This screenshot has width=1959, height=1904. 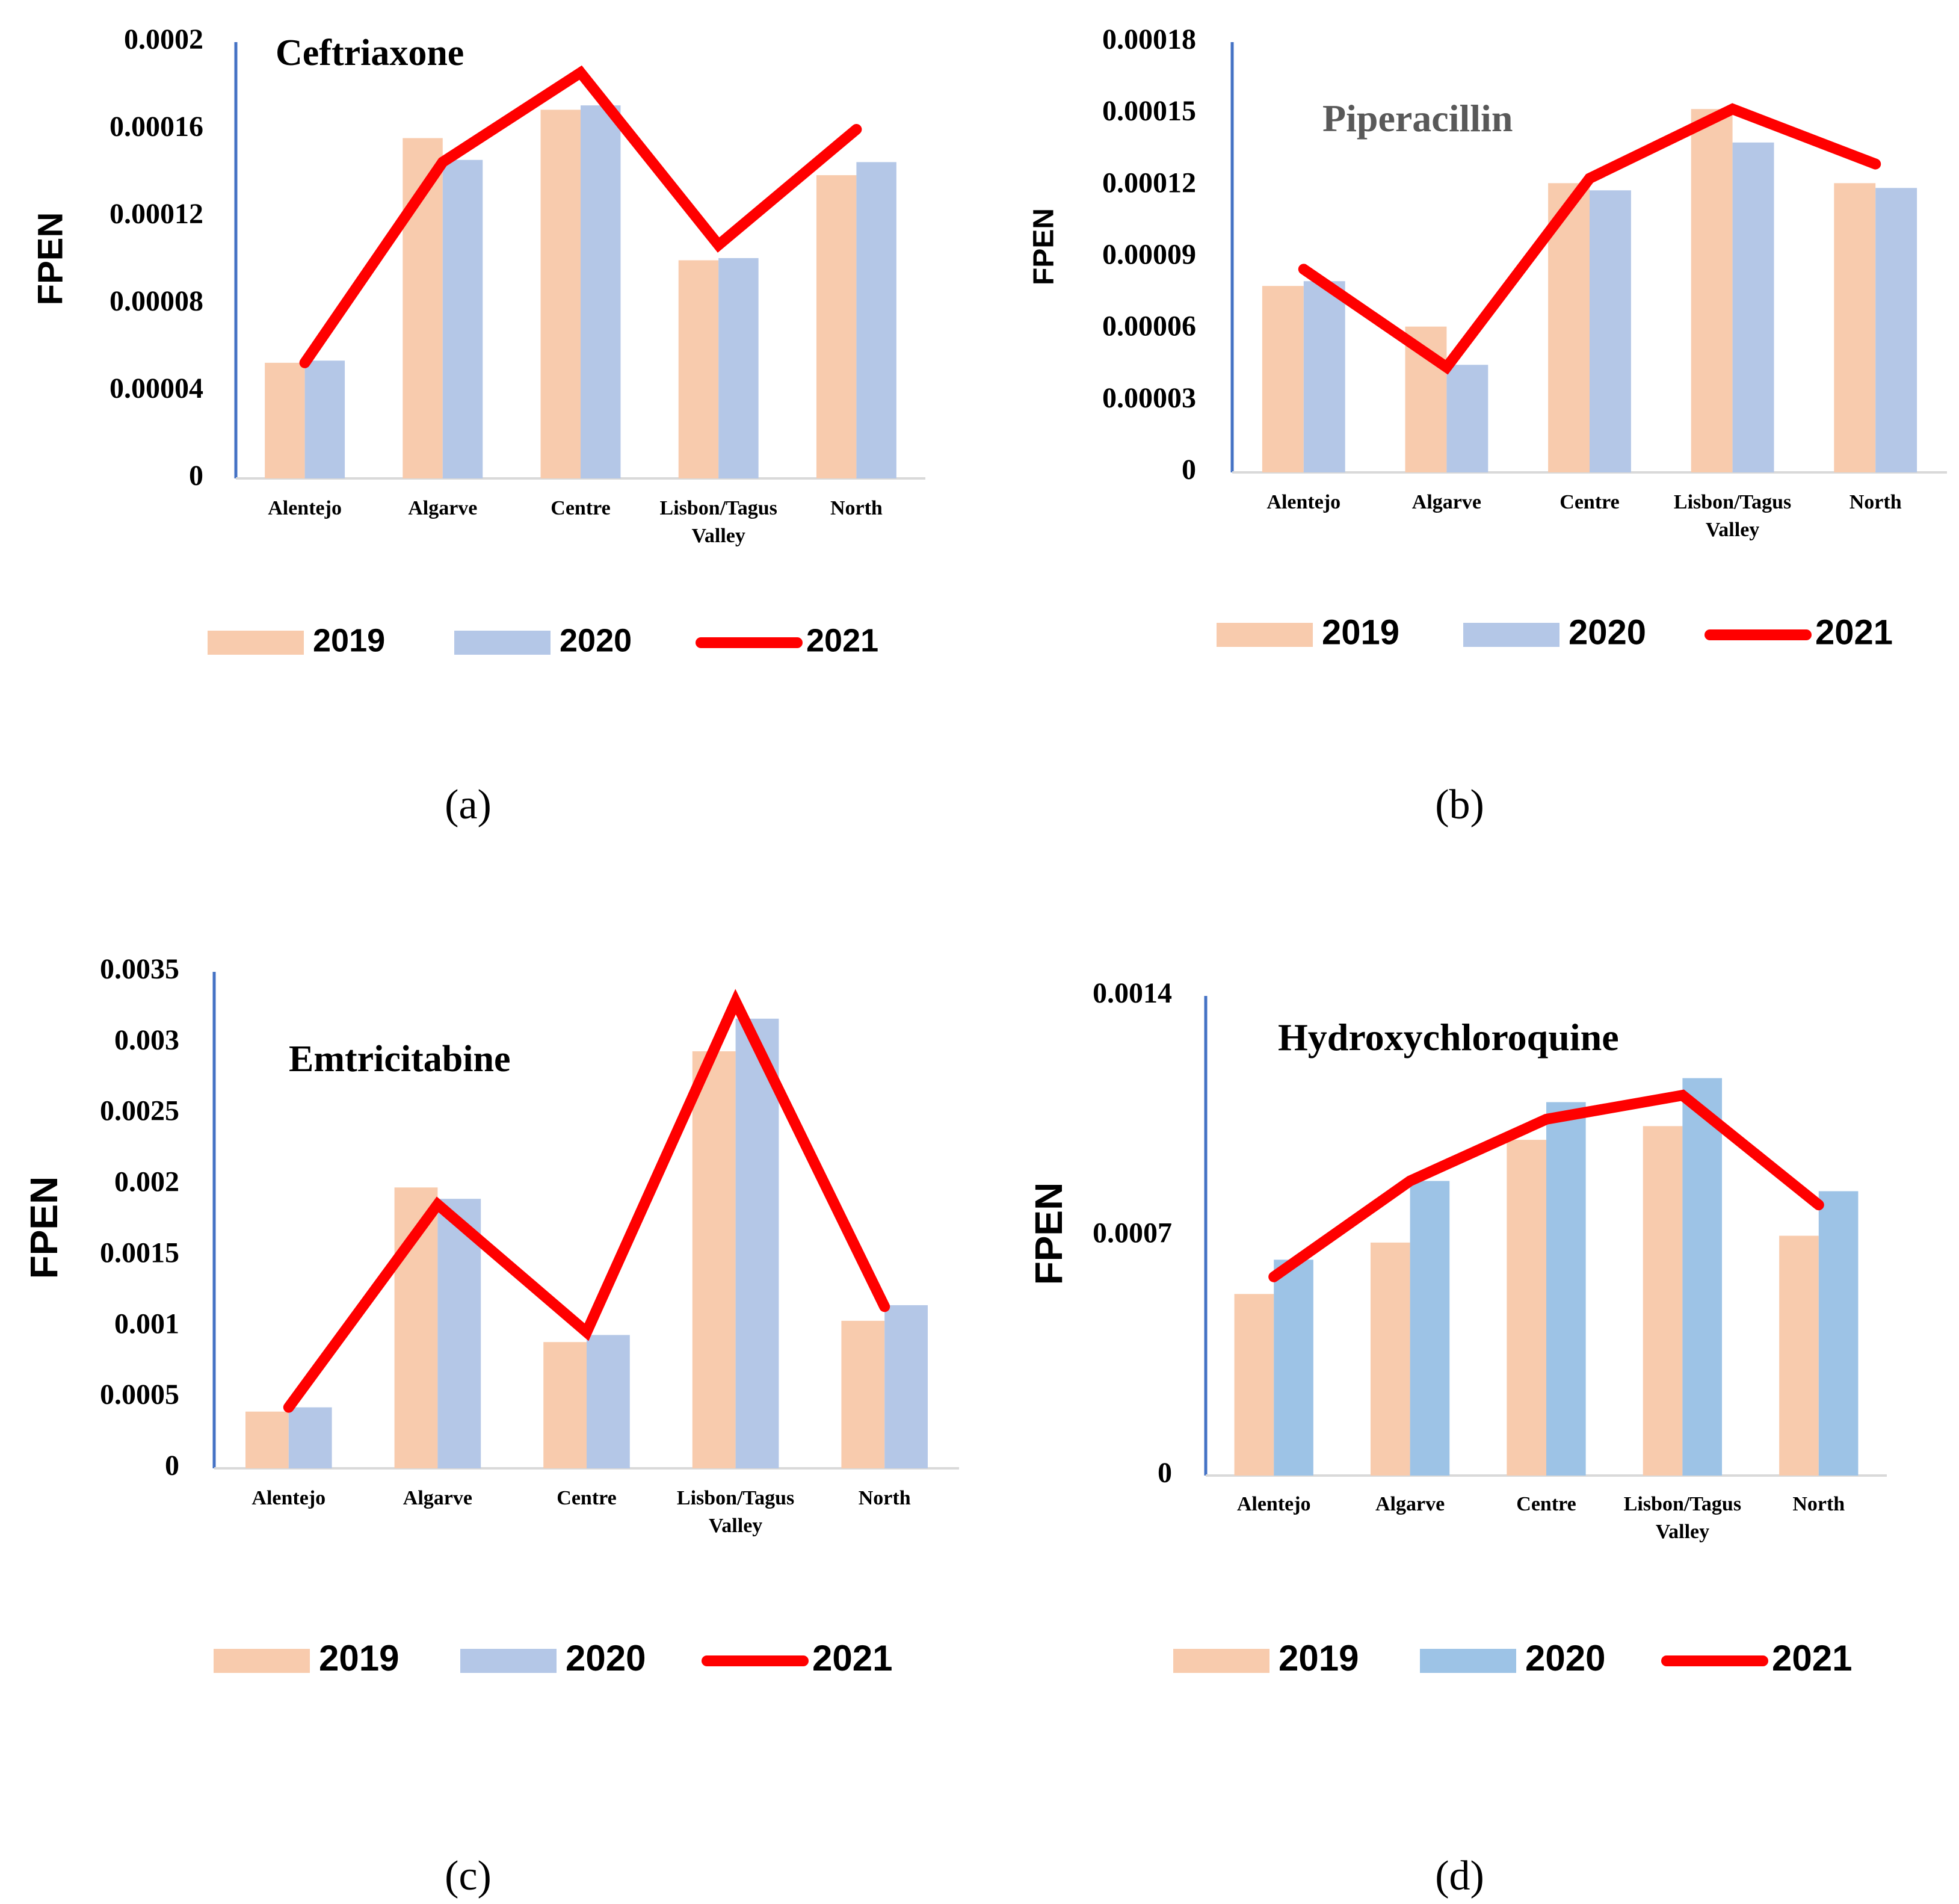 I want to click on y-tick-label: 0.00008, so click(x=156, y=301).